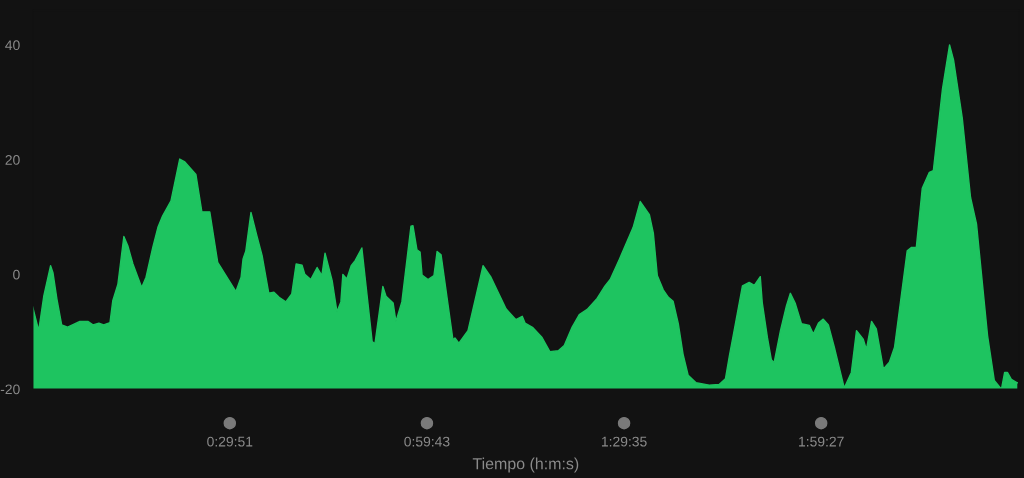 Image resolution: width=1024 pixels, height=478 pixels. What do you see at coordinates (10, 389) in the screenshot?
I see `y-tick-label: -20` at bounding box center [10, 389].